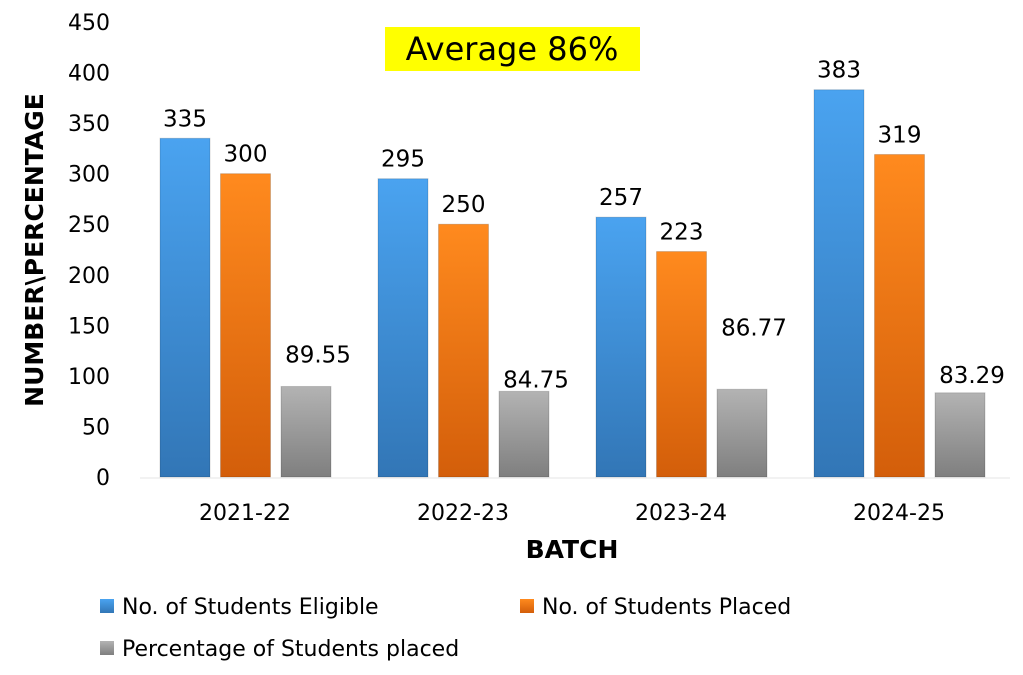 The width and height of the screenshot is (1023, 675). What do you see at coordinates (89, 124) in the screenshot?
I see `y-tick-label: 350` at bounding box center [89, 124].